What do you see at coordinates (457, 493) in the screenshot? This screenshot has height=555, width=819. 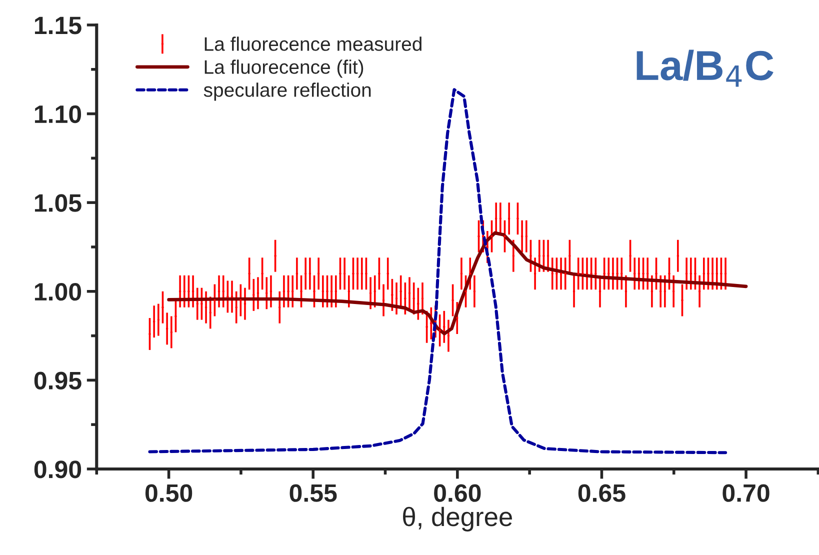 I see `x-tick-label: 0.60` at bounding box center [457, 493].